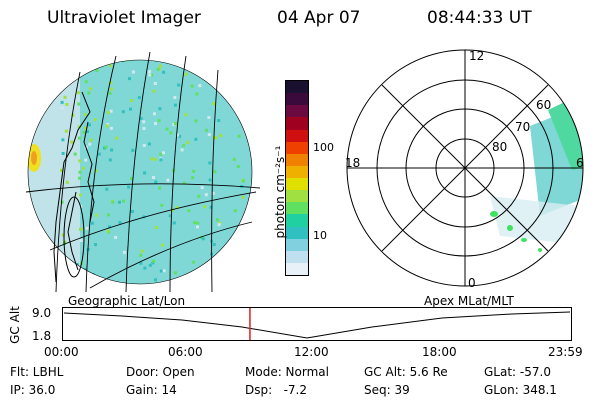 The height and width of the screenshot is (400, 600). Describe the element at coordinates (276, 390) in the screenshot. I see `info-dsp: Dsp: -7.2` at that location.